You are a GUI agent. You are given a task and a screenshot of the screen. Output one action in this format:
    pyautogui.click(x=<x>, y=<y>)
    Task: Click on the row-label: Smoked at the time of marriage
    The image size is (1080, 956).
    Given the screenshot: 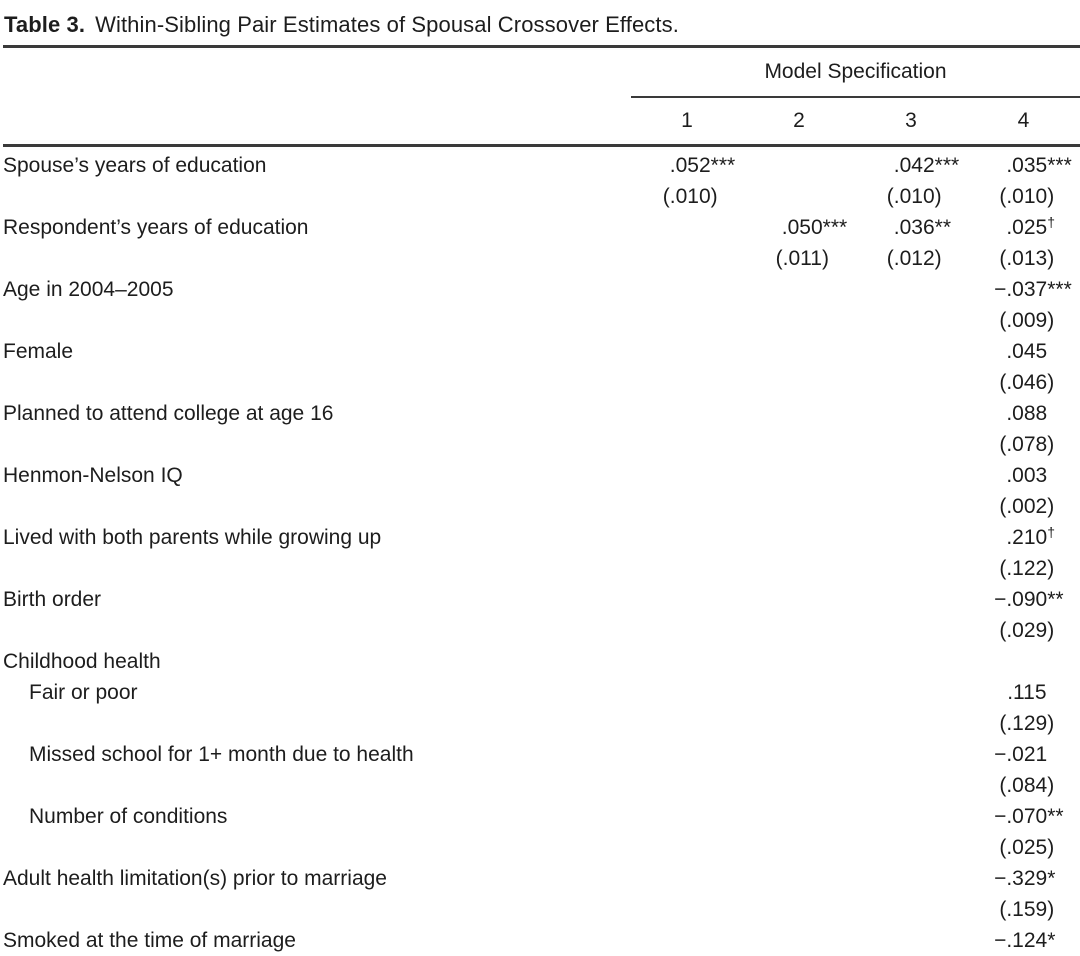 What is the action you would take?
    pyautogui.click(x=149, y=940)
    